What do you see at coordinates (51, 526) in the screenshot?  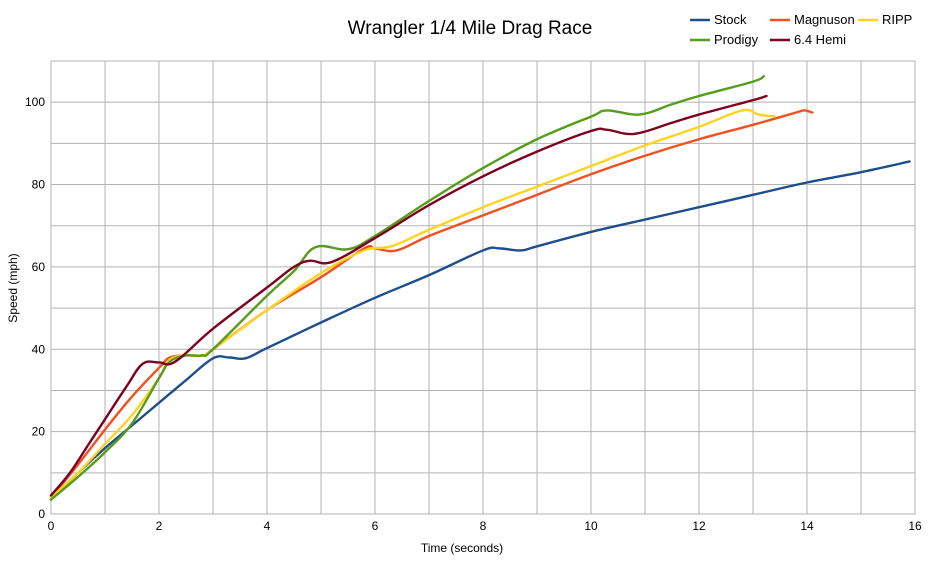 I see `x-tick-label: 0` at bounding box center [51, 526].